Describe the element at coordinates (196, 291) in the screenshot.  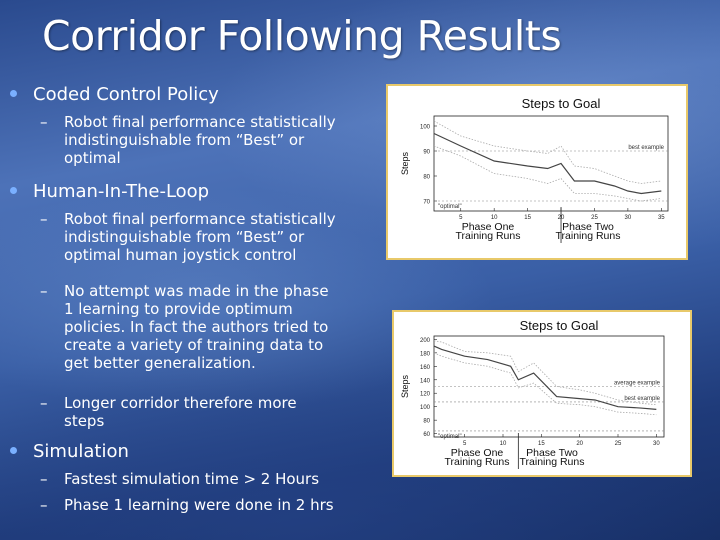
I see `sub-bullet-line: No attempt was made in the phase` at that location.